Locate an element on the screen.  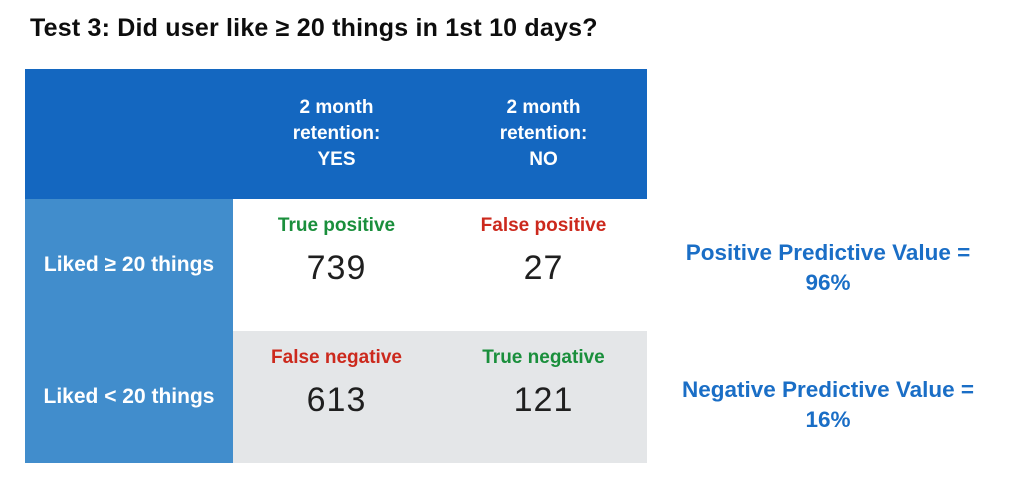
annotation-value: 96% is located at coordinates (828, 282).